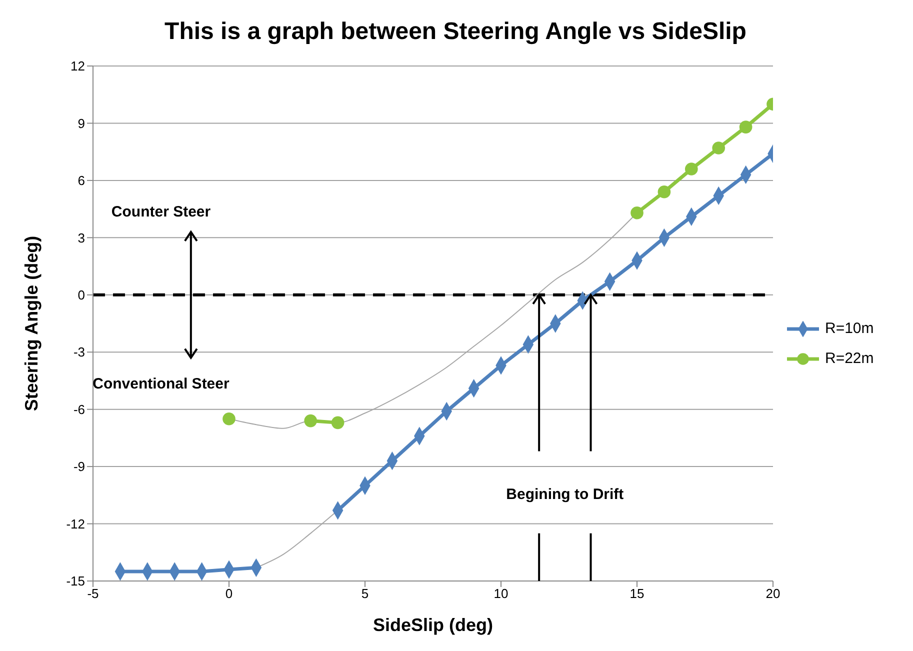 The width and height of the screenshot is (913, 651). Describe the element at coordinates (565, 494) in the screenshot. I see `annotation: Begining to Drift` at that location.